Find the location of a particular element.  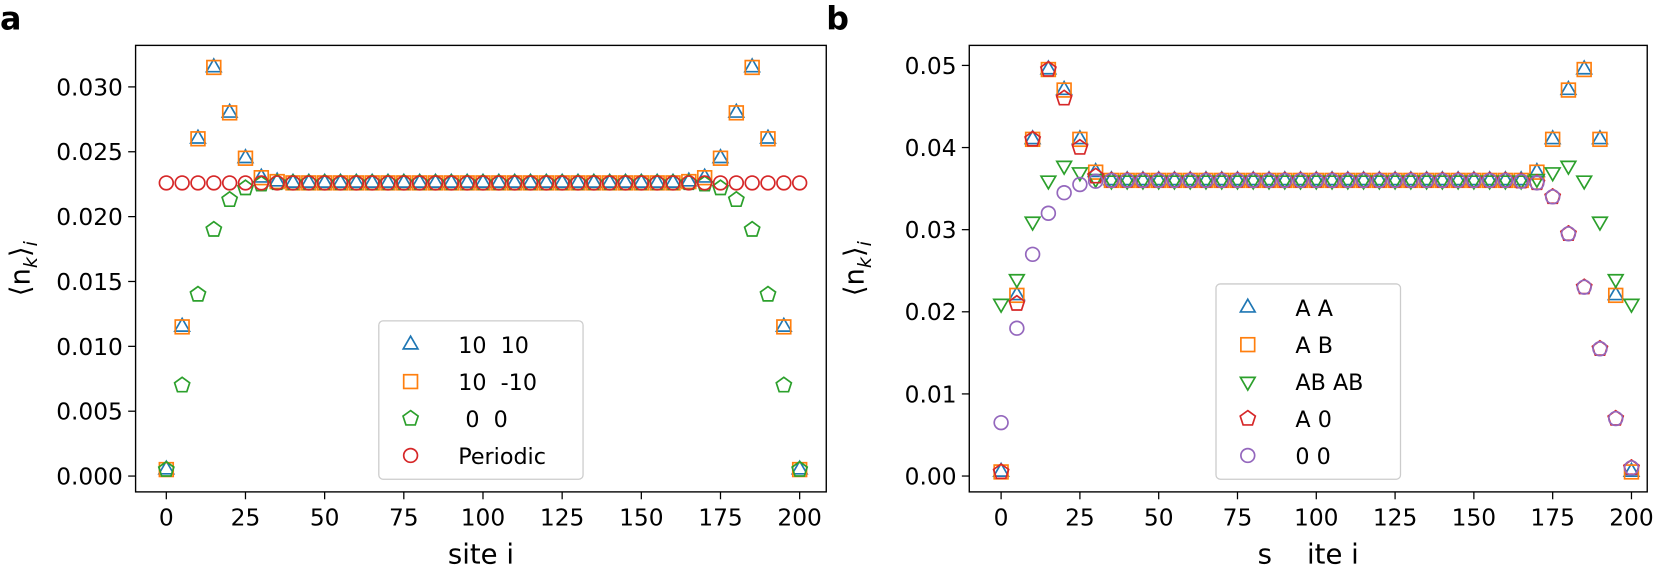

x-tick-label: 25 is located at coordinates (246, 518).